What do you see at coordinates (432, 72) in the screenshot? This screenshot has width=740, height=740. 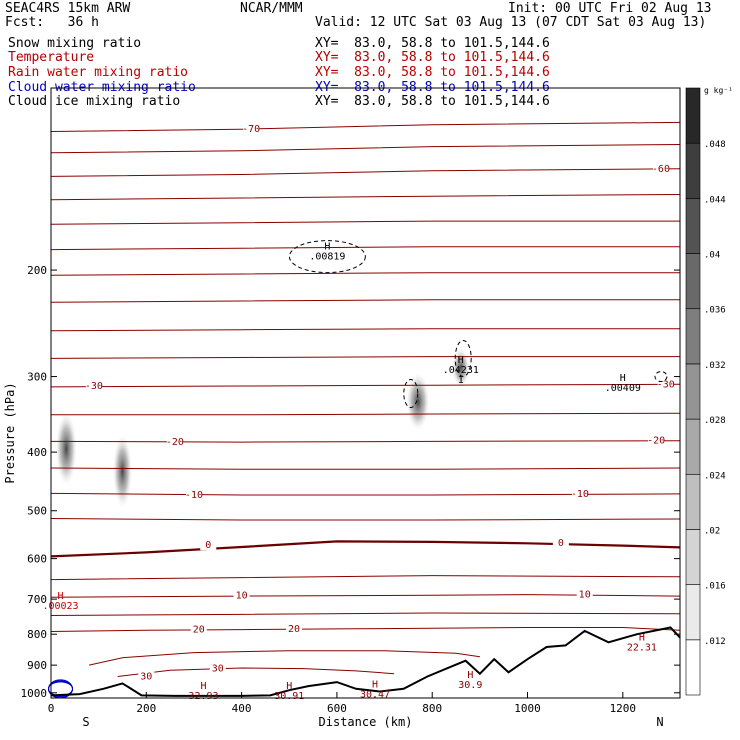 I see `field-xy-rain: XY= 83.0, 58.8 to 101.5,144.6` at bounding box center [432, 72].